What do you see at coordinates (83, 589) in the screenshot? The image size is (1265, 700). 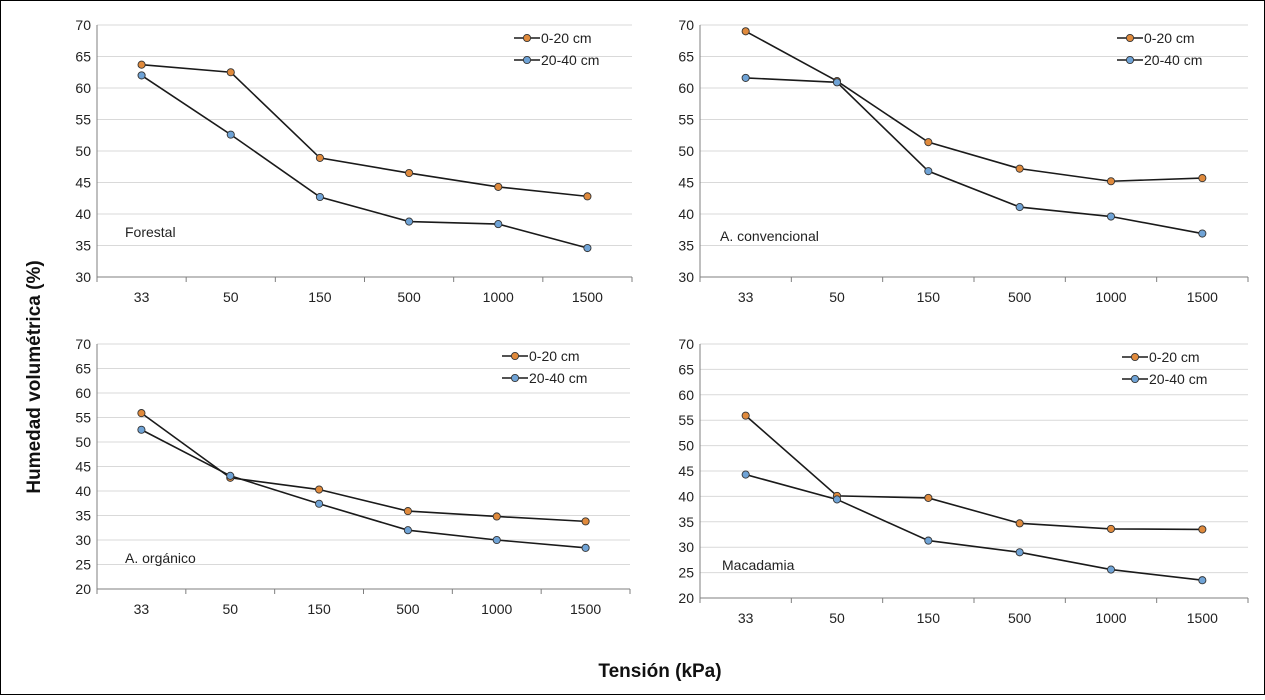 I see `y-tick-label: 20` at bounding box center [83, 589].